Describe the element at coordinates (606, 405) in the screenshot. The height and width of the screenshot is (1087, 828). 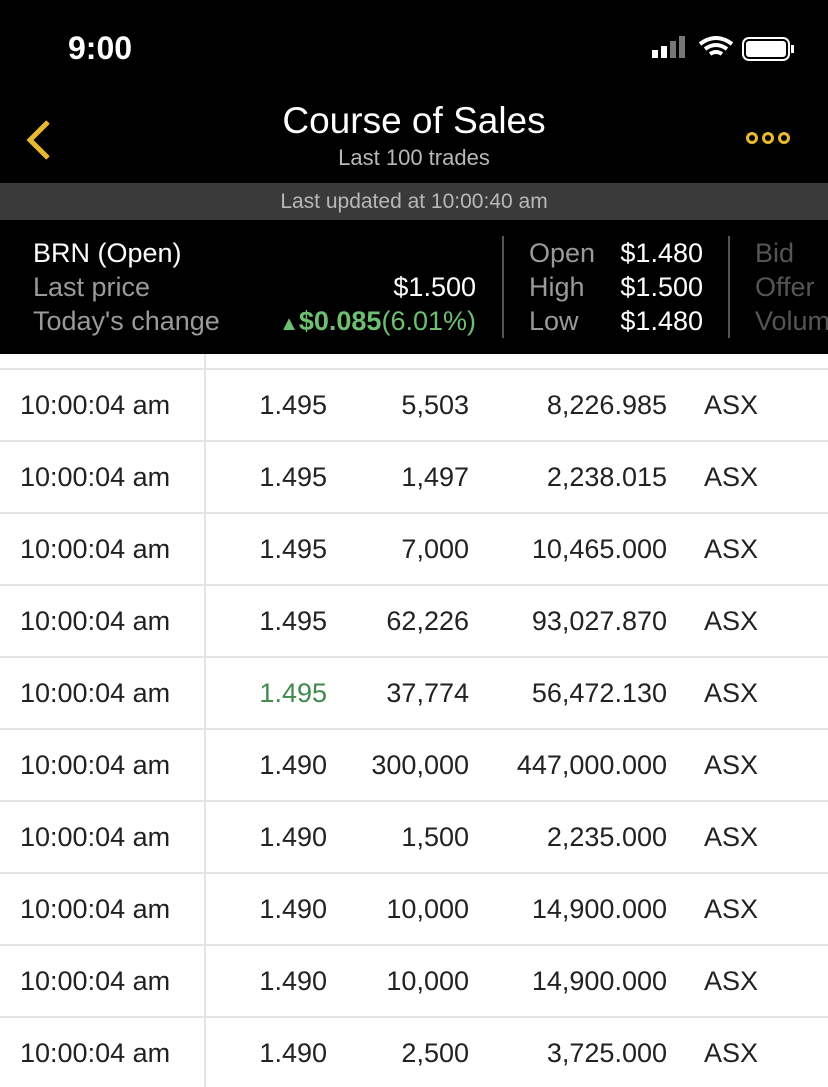
I see `trade-value: 8,226.985` at that location.